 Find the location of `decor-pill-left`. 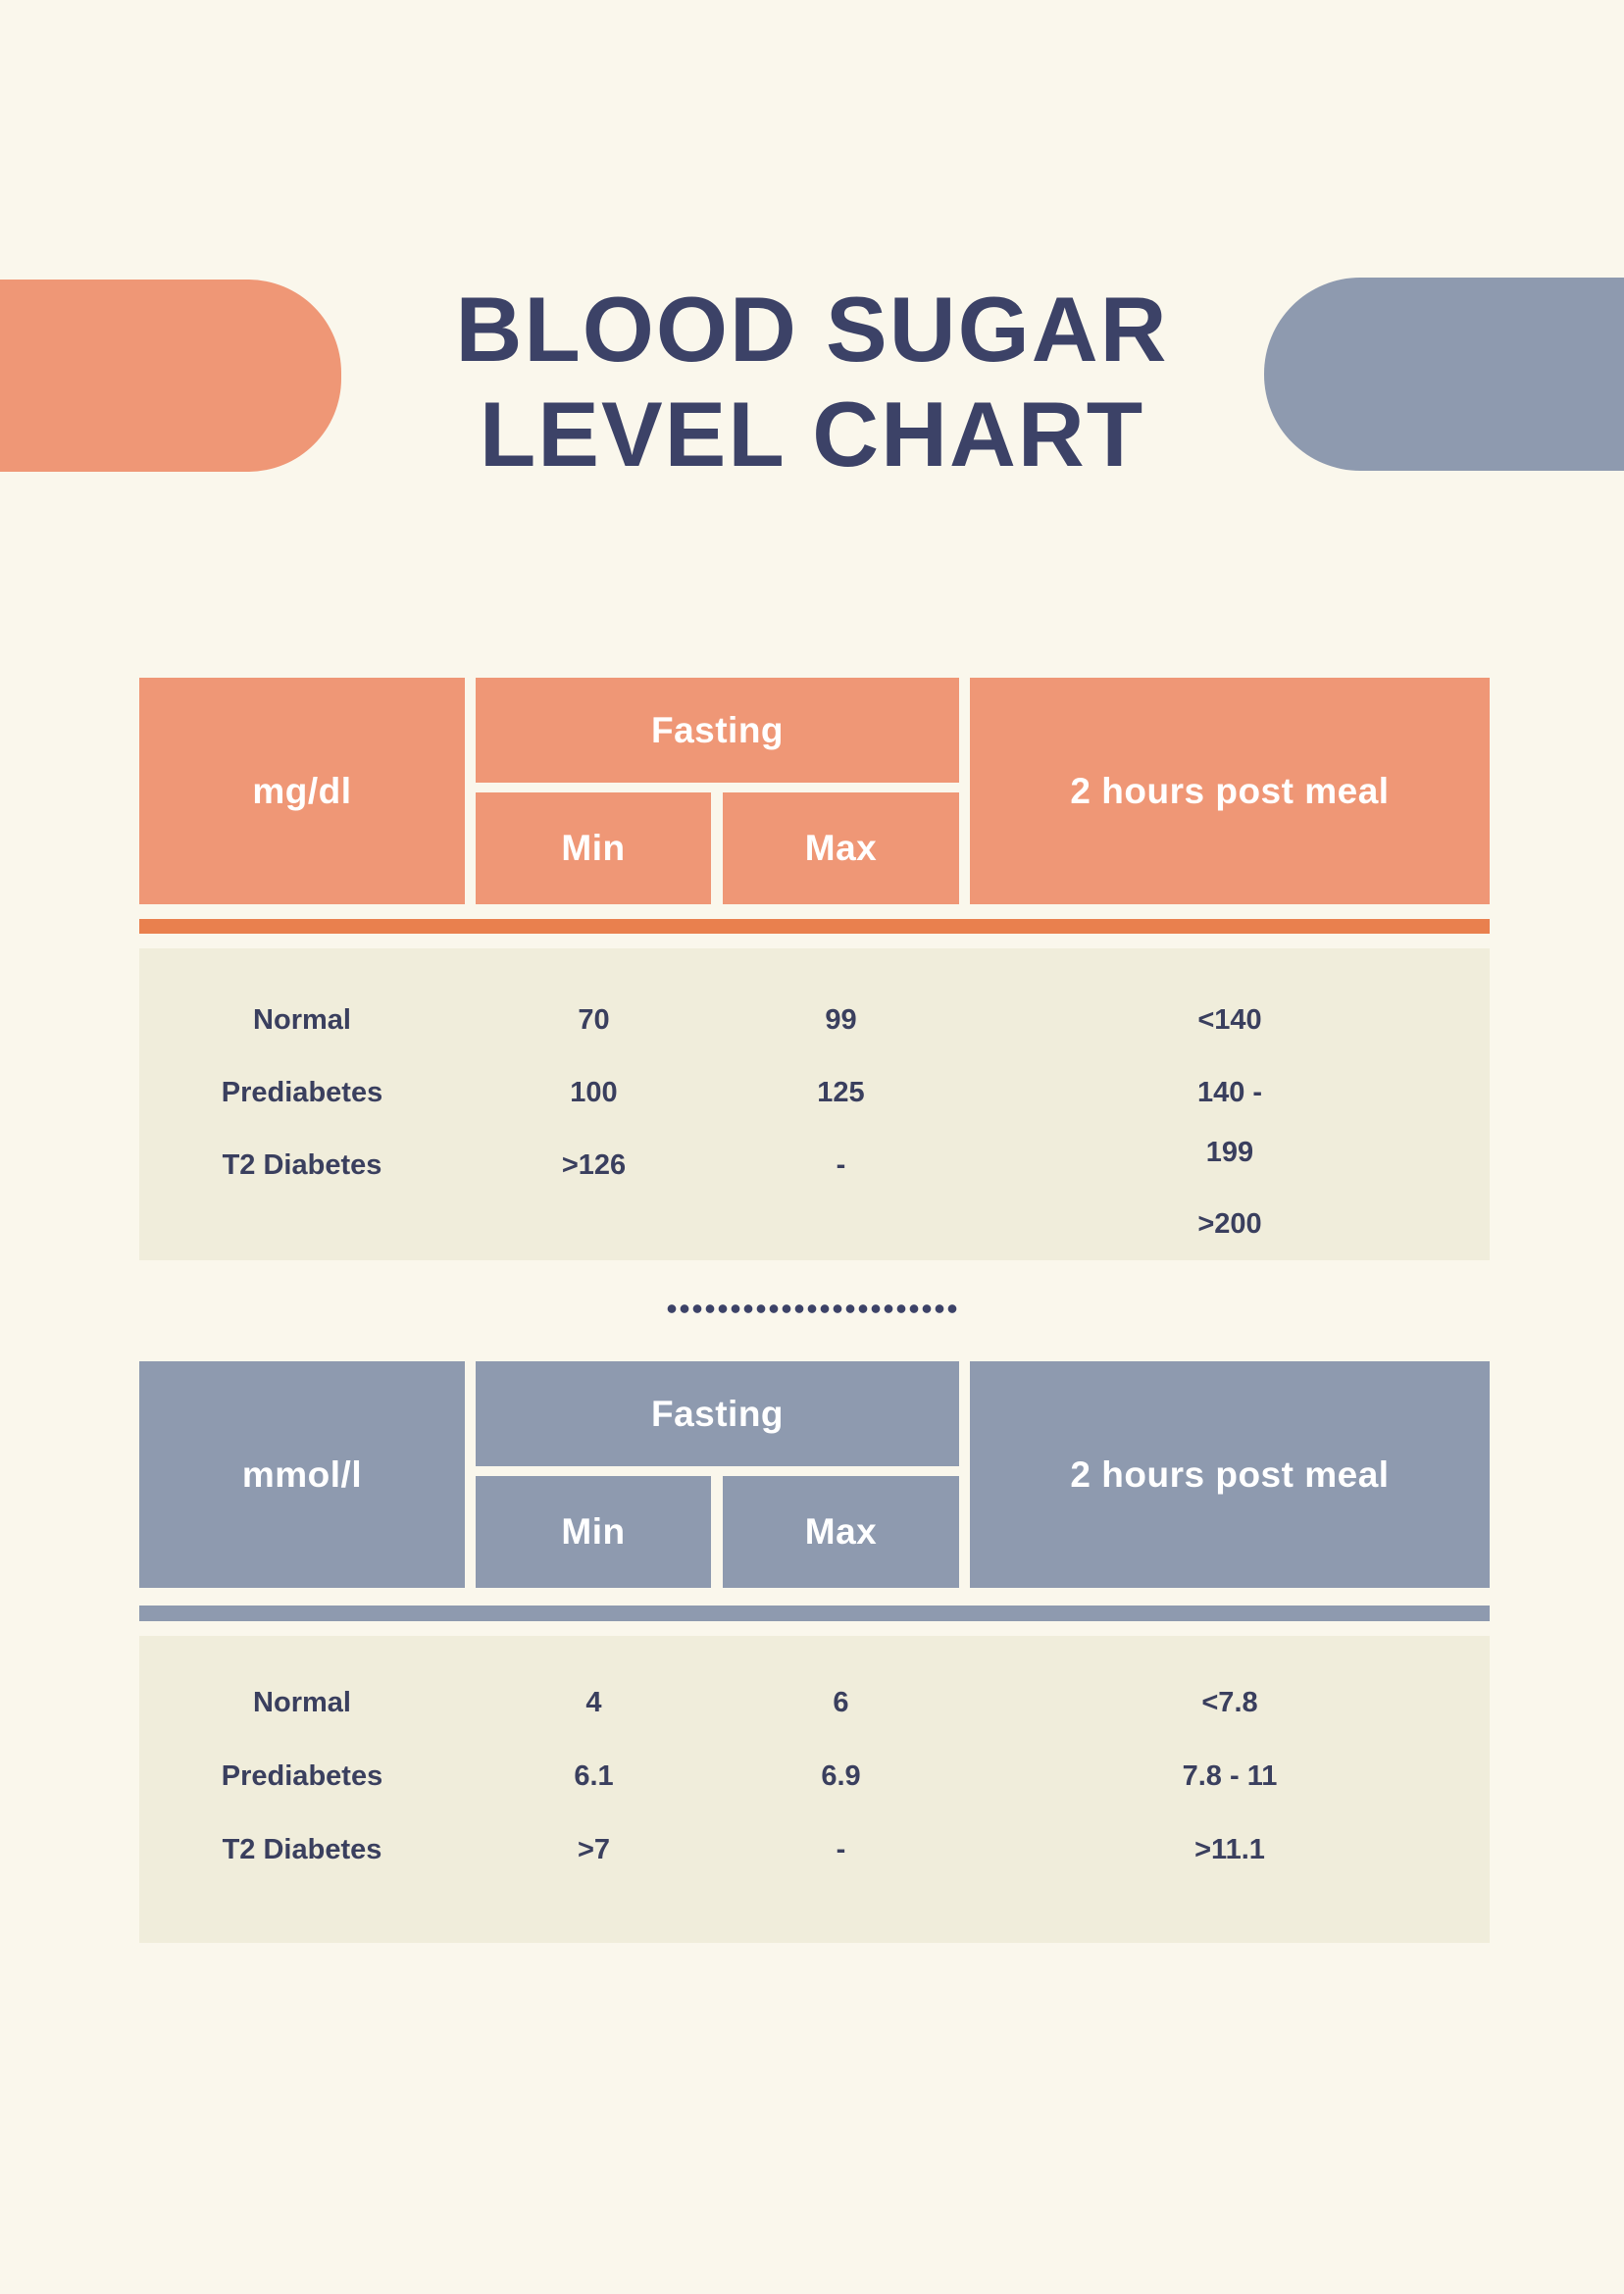

decor-pill-left is located at coordinates (170, 376).